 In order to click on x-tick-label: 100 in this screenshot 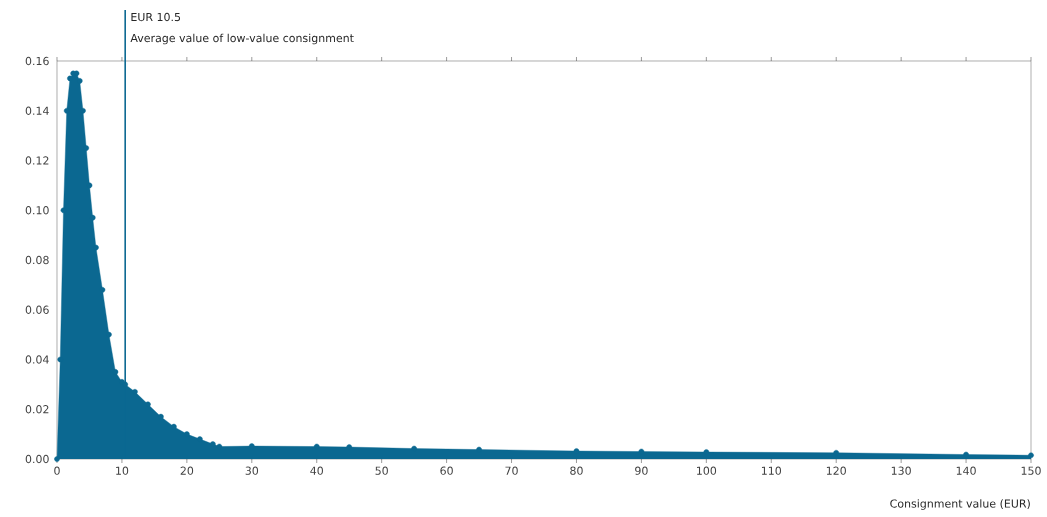, I will do `click(707, 470)`.